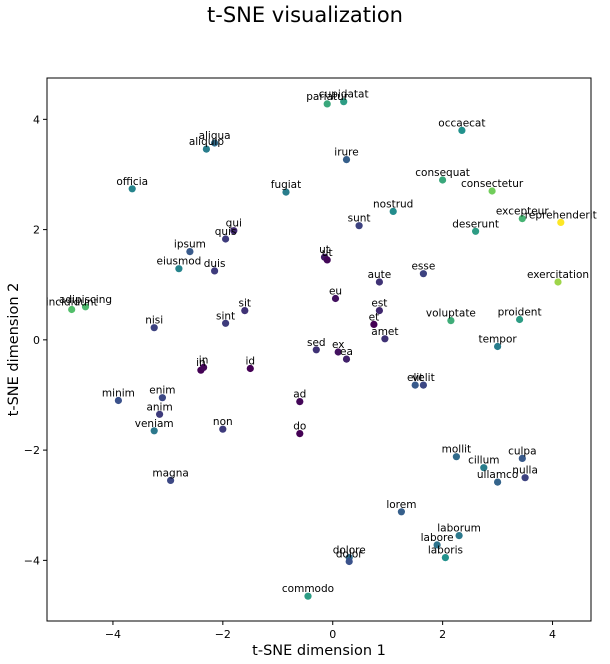  I want to click on y-tick-label: −4, so click(32, 560).